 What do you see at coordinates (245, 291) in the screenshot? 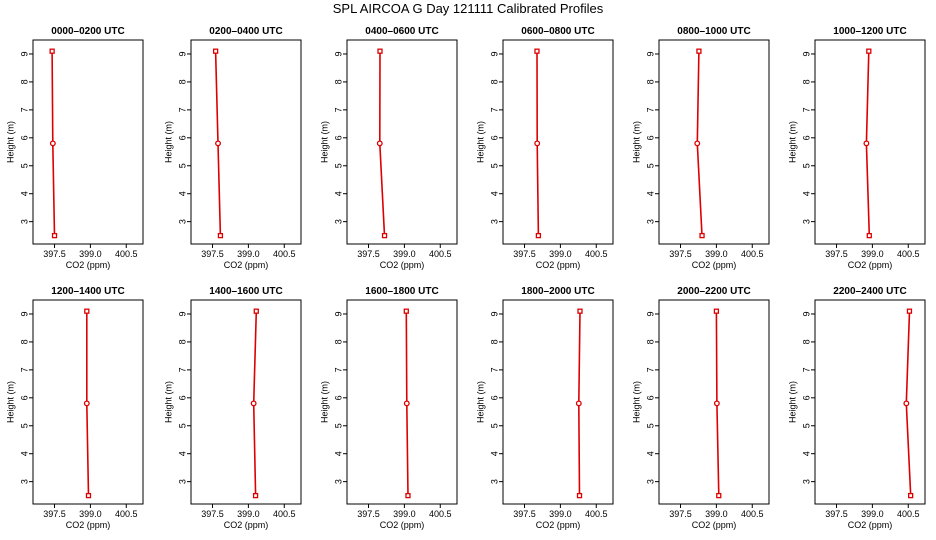
I see `panel-title: 1400–1600 UTC` at bounding box center [245, 291].